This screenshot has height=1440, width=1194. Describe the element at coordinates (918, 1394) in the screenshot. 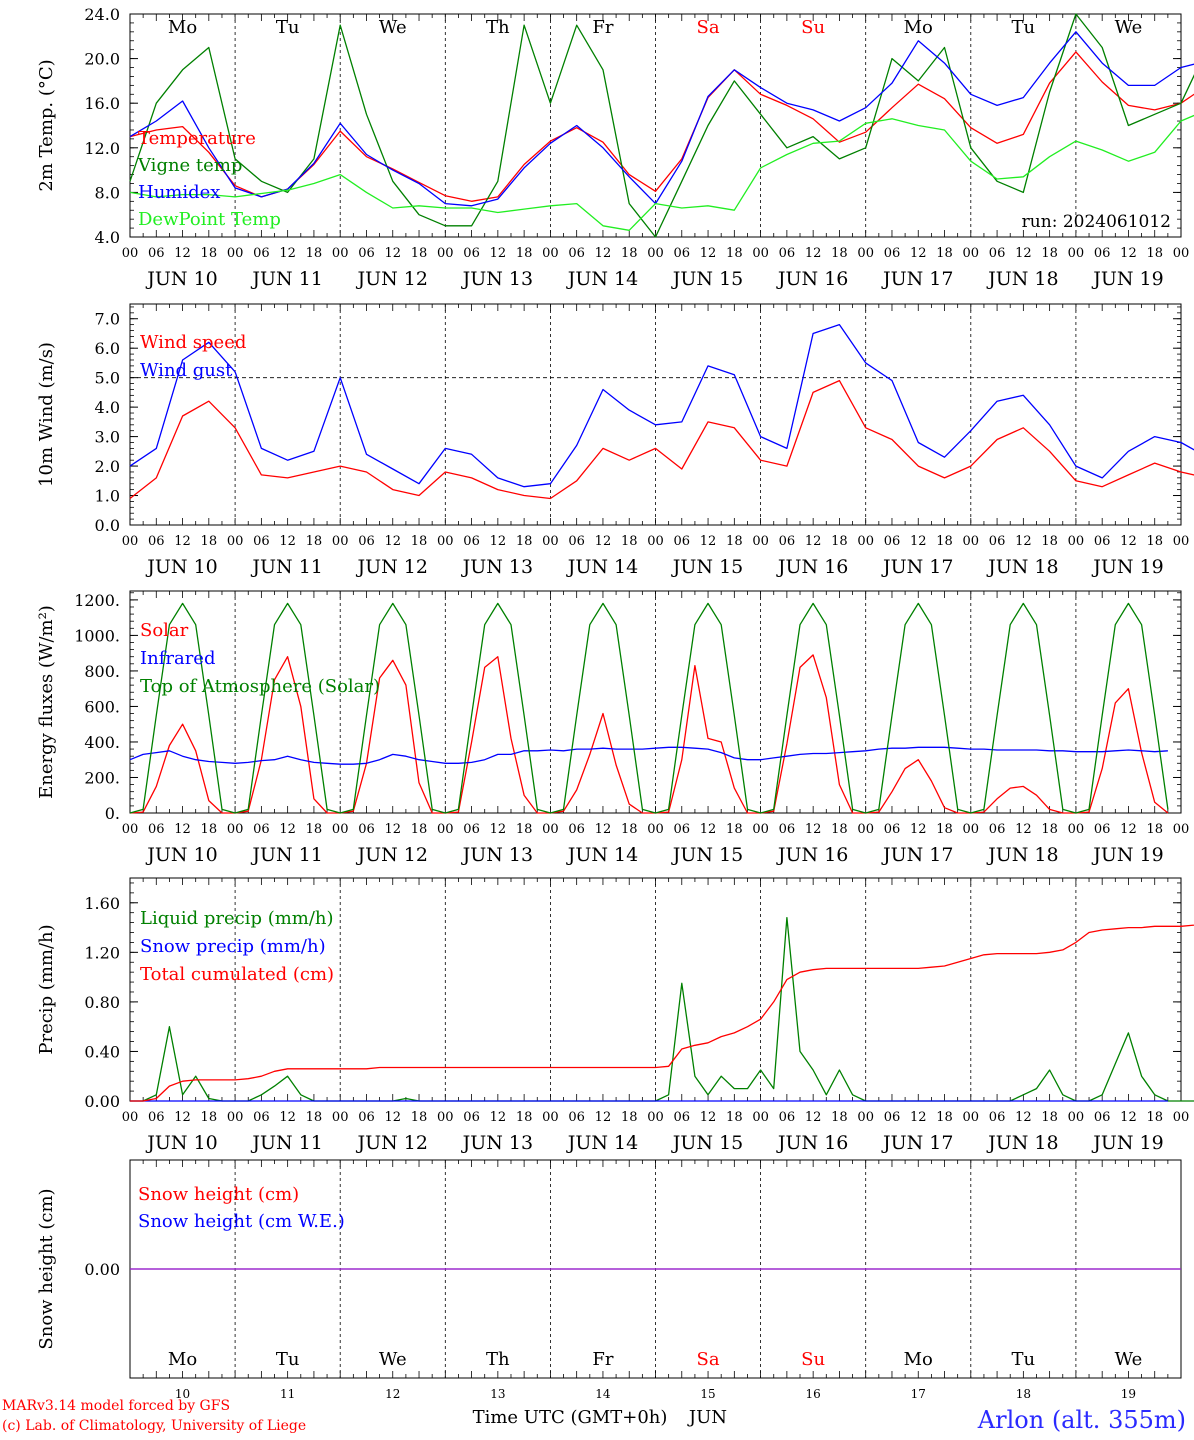

I see `day-number-label: 17` at that location.